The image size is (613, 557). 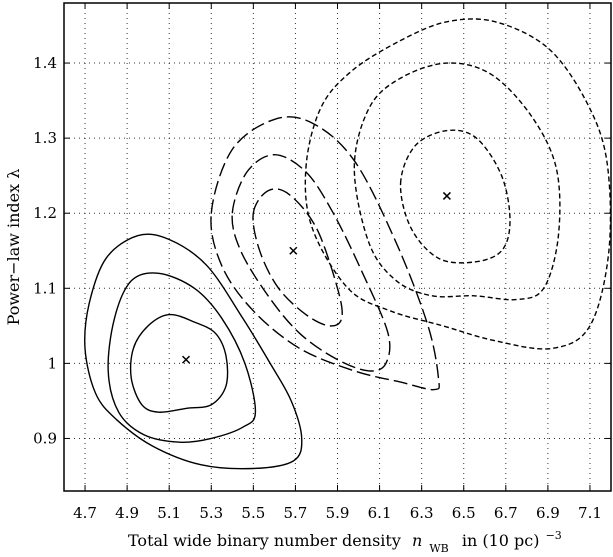 What do you see at coordinates (554, 535) in the screenshot?
I see `x-axis-exponent: −3` at bounding box center [554, 535].